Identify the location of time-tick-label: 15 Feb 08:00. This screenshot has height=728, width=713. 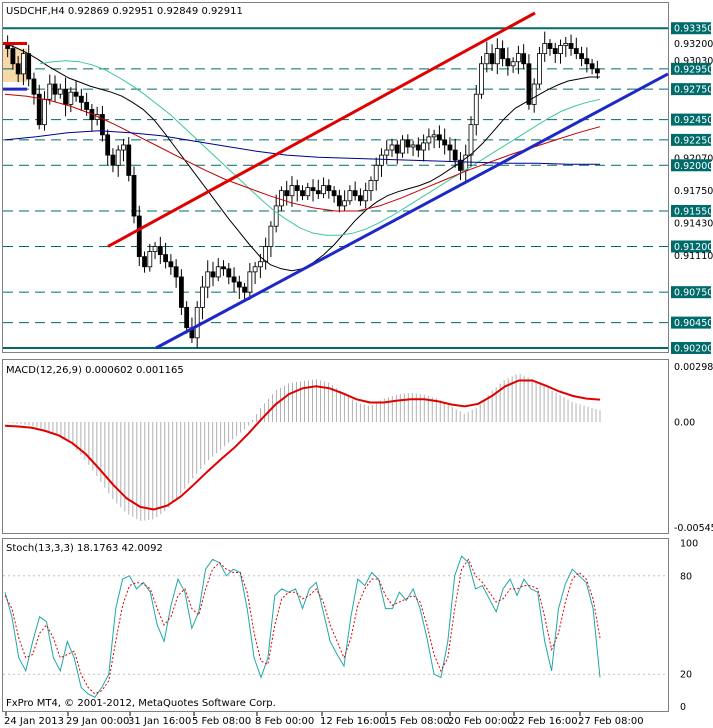
(417, 721).